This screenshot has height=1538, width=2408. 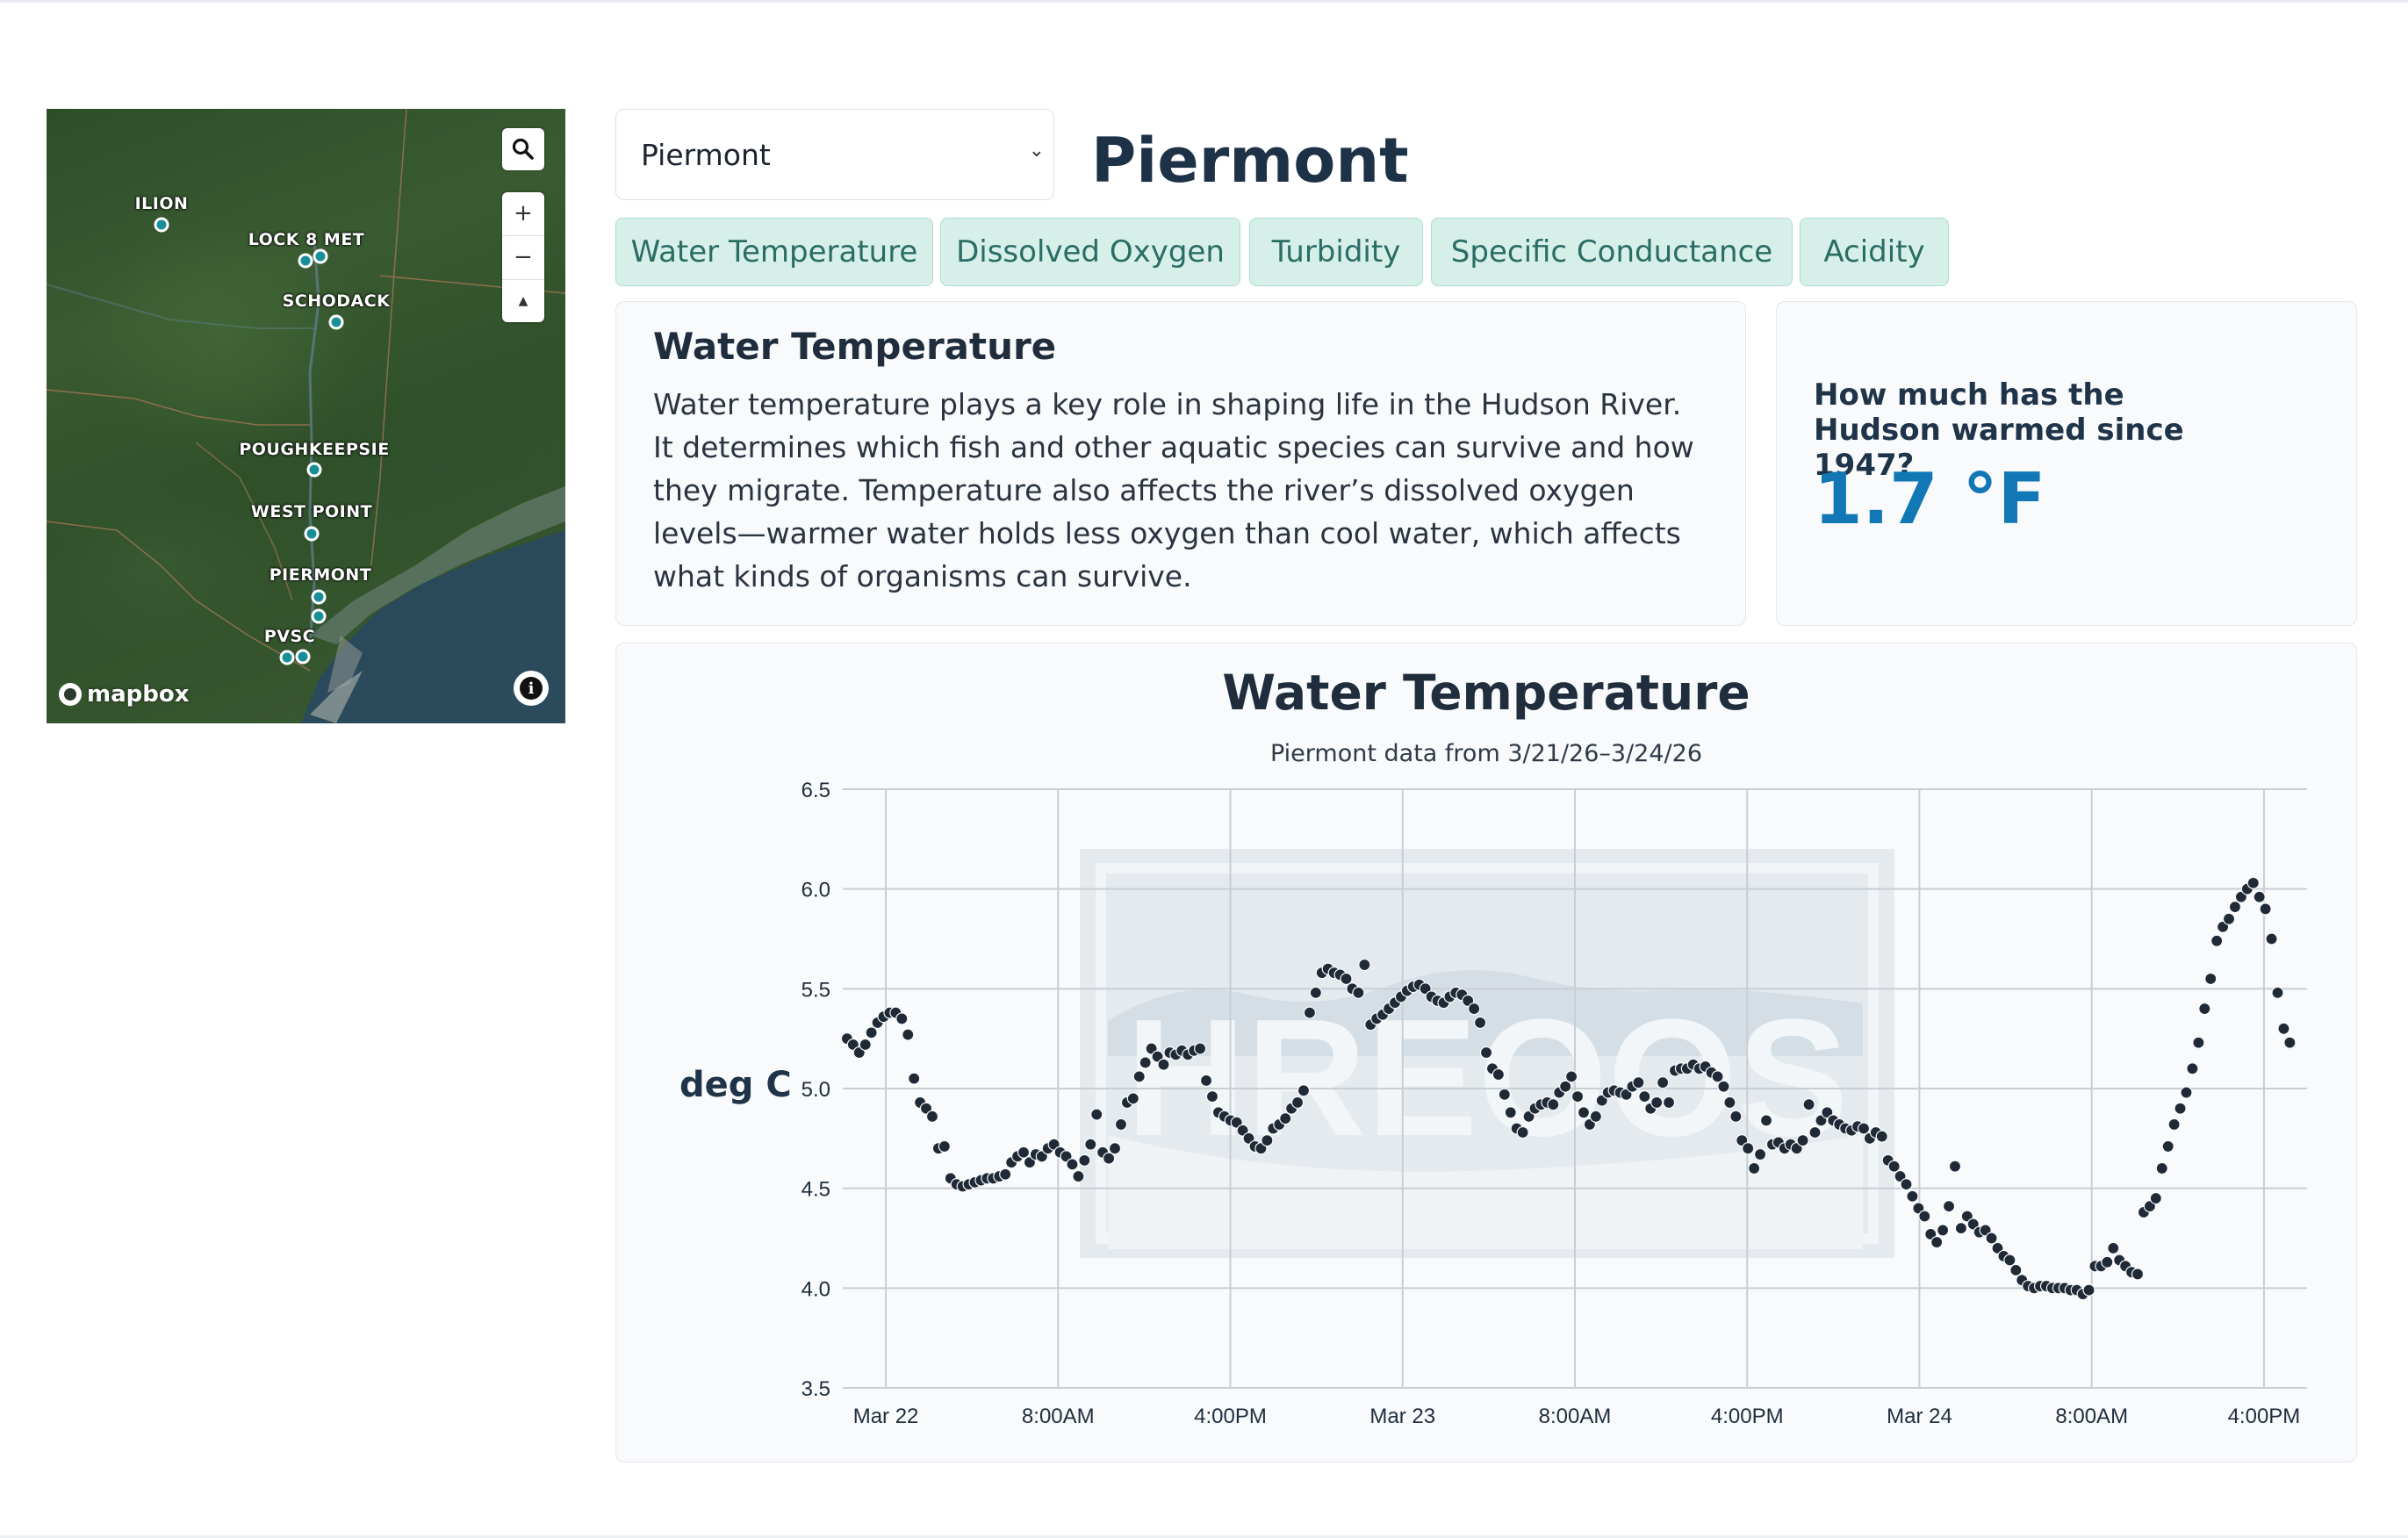 I want to click on zoom-out-button: −, so click(x=523, y=257).